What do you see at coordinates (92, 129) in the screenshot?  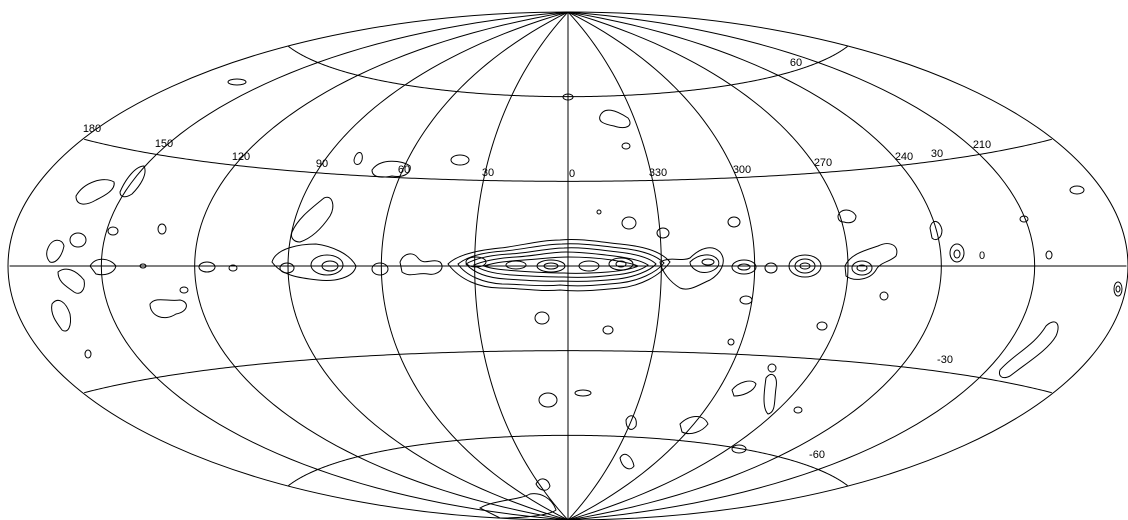 I see `longitude-label: 180` at bounding box center [92, 129].